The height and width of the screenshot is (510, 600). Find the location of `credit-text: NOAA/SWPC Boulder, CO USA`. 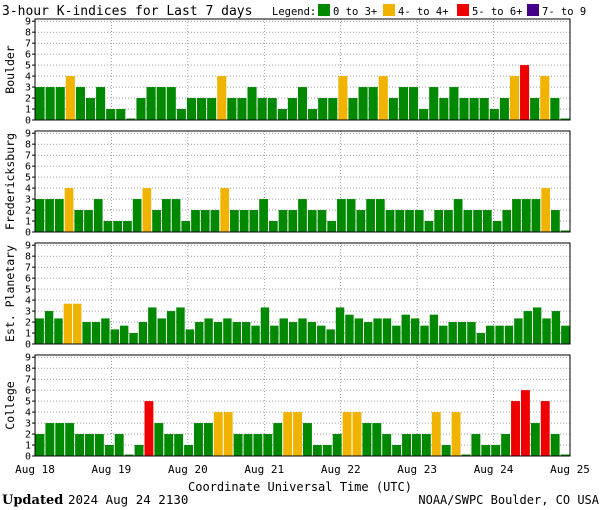

credit-text: NOAA/SWPC Boulder, CO USA is located at coordinates (508, 500).